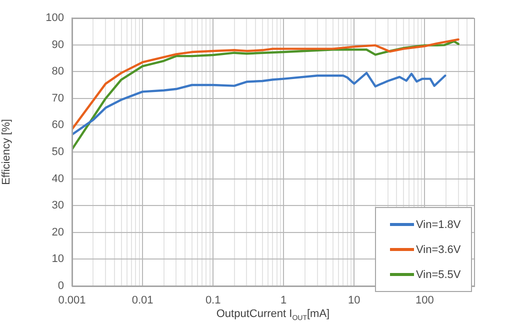  What do you see at coordinates (55, 18) in the screenshot?
I see `y-tick-label: 100` at bounding box center [55, 18].